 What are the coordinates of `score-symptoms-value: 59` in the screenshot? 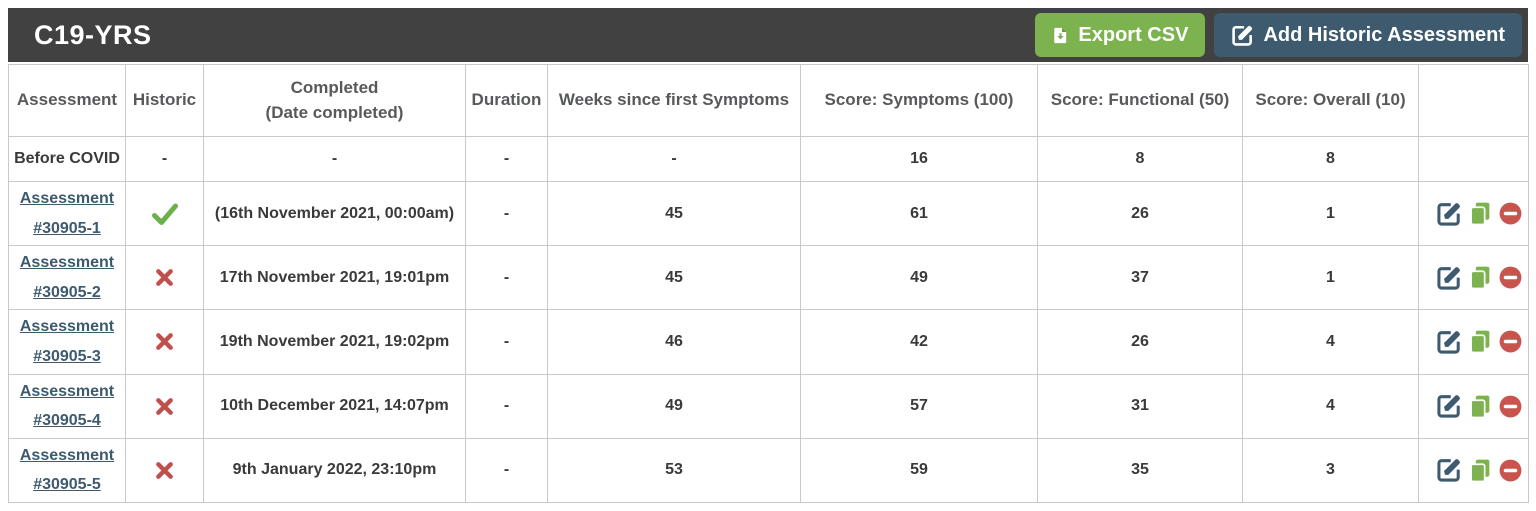 It's located at (919, 470).